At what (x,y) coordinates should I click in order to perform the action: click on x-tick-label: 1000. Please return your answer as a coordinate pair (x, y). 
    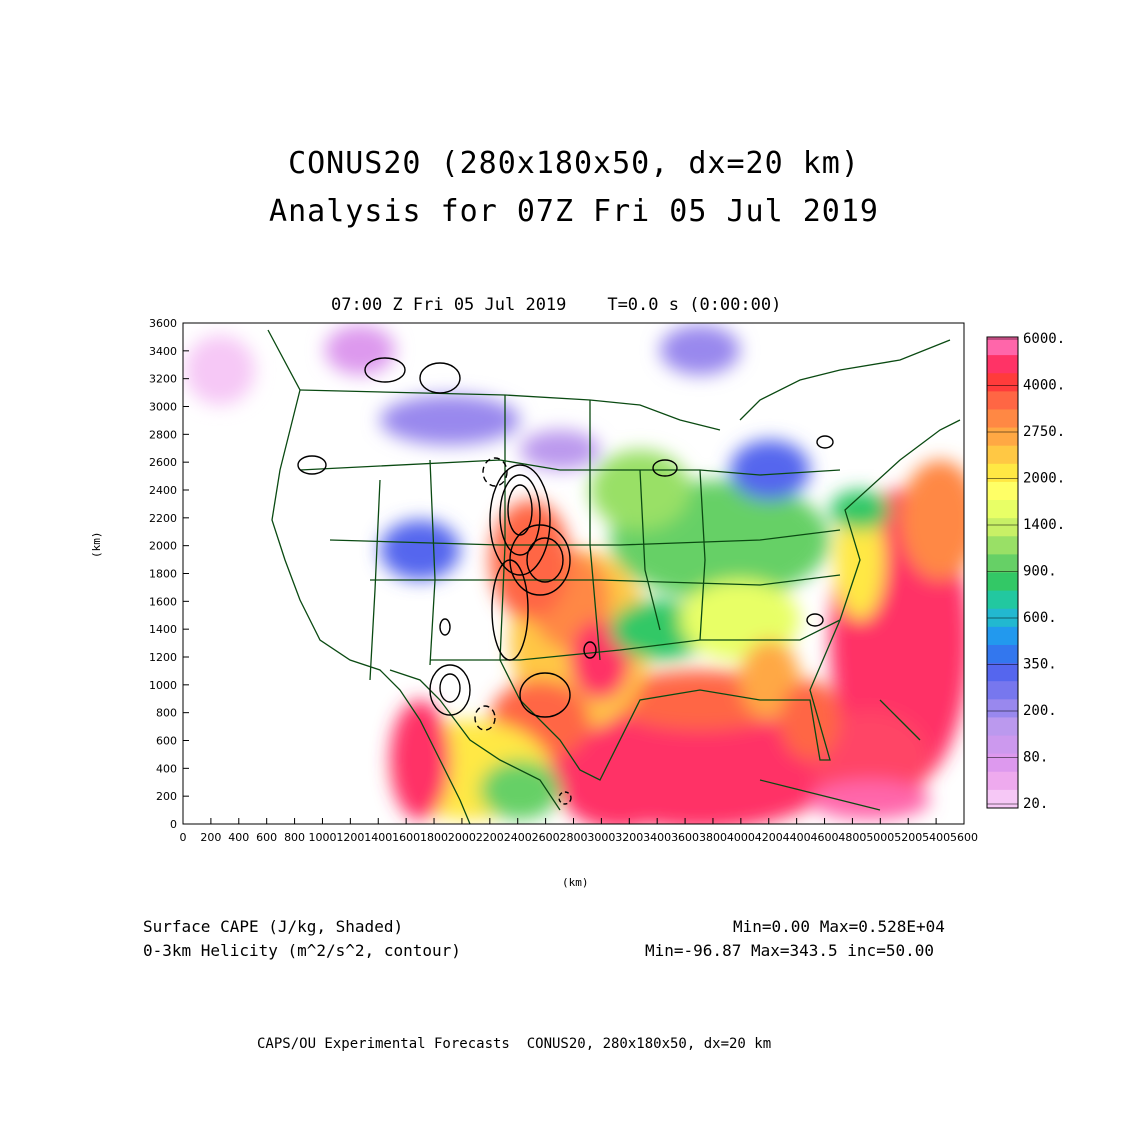
    Looking at the image, I should click on (322, 837).